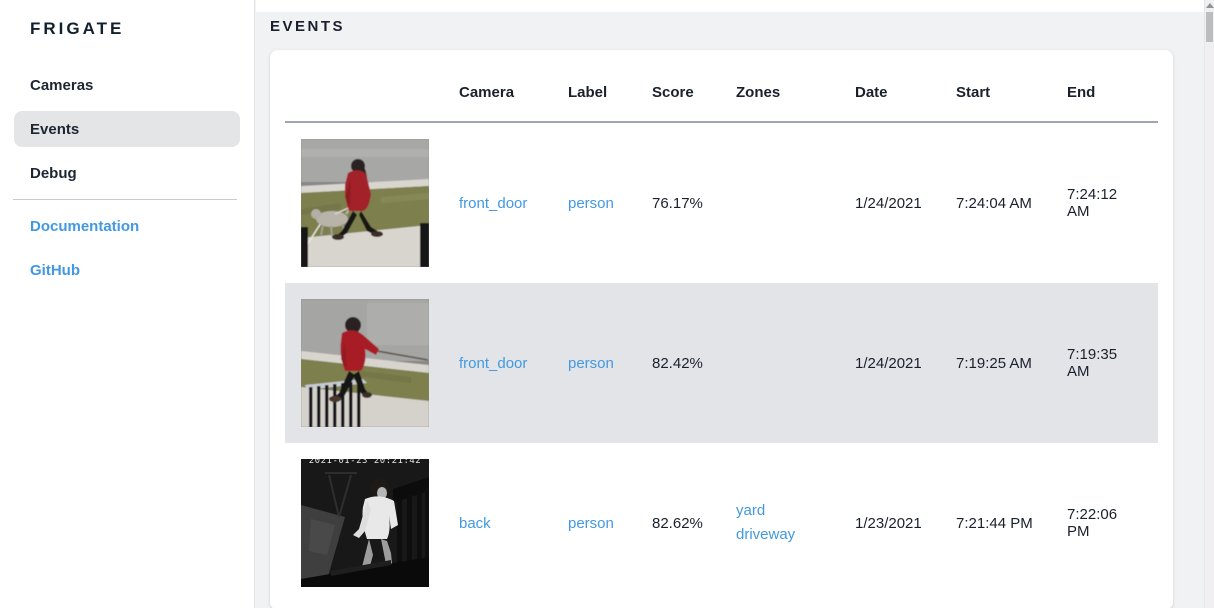 This screenshot has width=1214, height=608. Describe the element at coordinates (1104, 86) in the screenshot. I see `column-end: End` at that location.